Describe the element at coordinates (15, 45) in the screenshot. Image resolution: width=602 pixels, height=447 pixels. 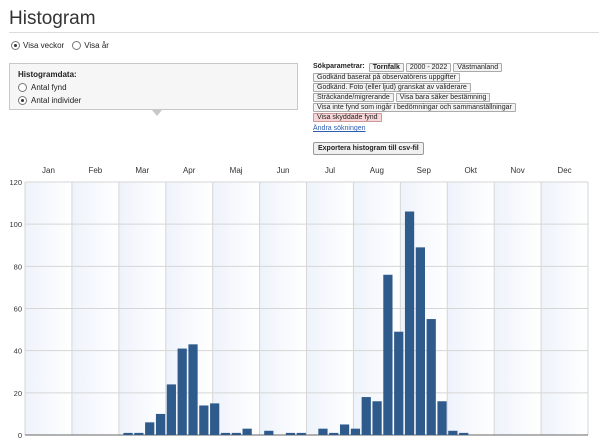
I see `view-weeks-radio` at that location.